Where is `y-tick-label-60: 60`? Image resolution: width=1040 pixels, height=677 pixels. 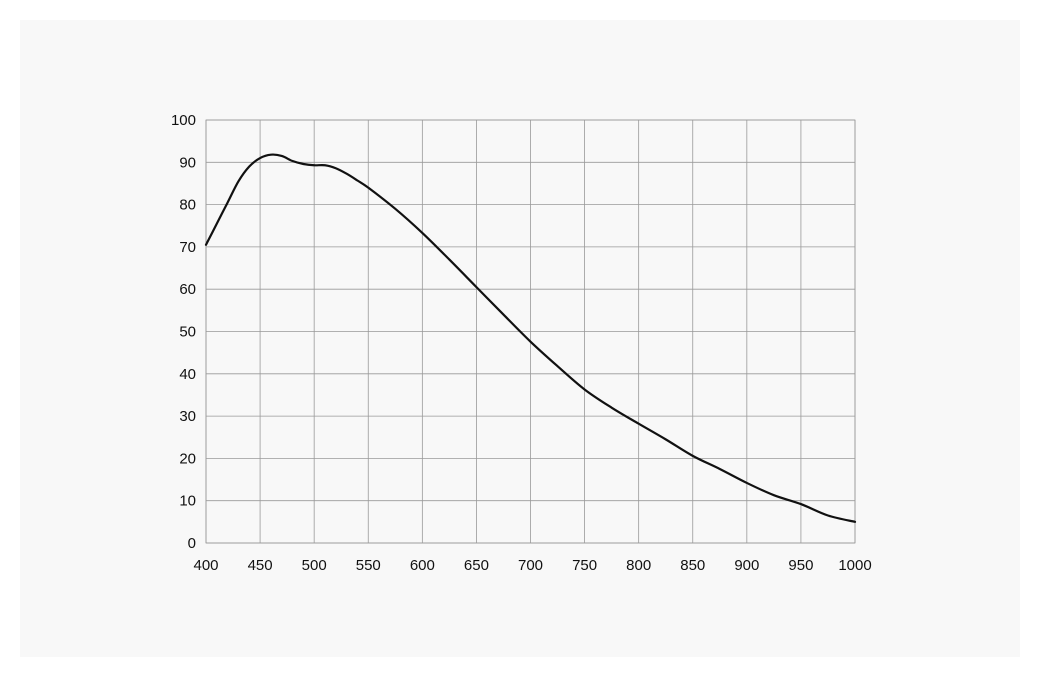
y-tick-label-60: 60 is located at coordinates (187, 289).